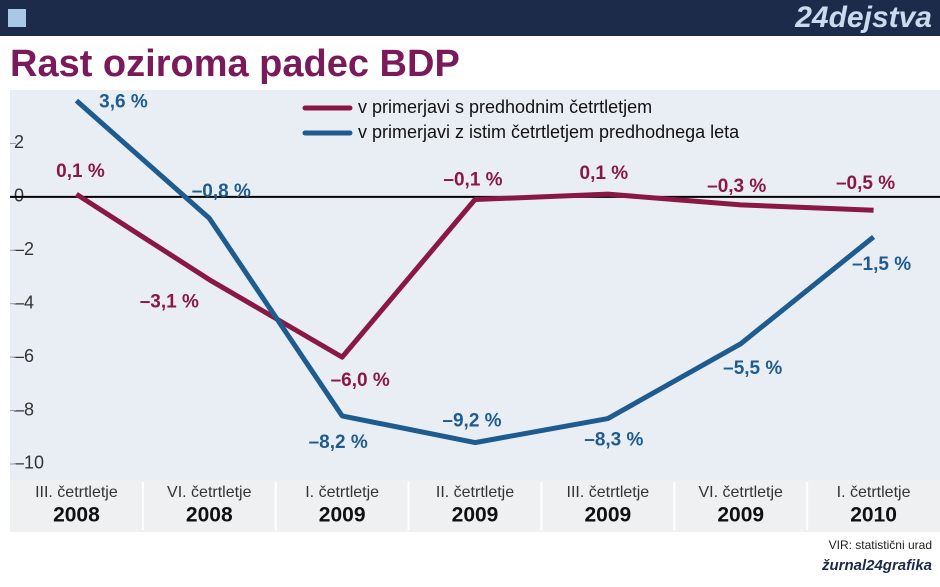  I want to click on data-label: –1,5 %, so click(881, 264).